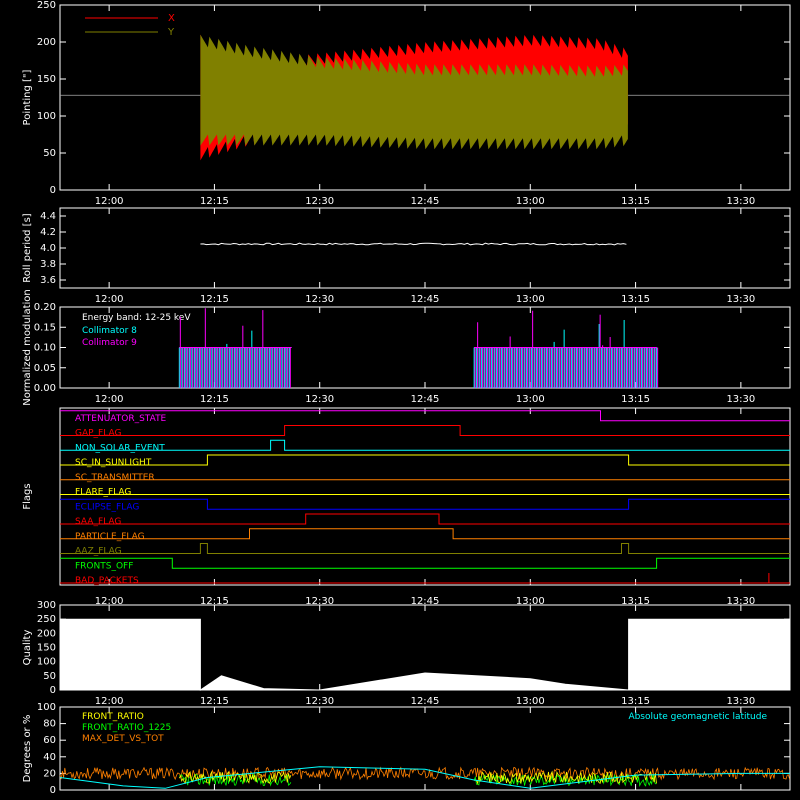 Image resolution: width=800 pixels, height=800 pixels. Describe the element at coordinates (425, 534) in the screenshot. I see `flag-line-particle_flag` at that location.